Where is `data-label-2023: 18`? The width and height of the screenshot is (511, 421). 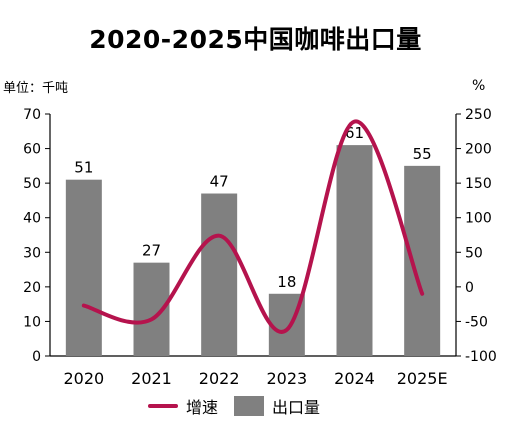 data-label-2023: 18 is located at coordinates (286, 282).